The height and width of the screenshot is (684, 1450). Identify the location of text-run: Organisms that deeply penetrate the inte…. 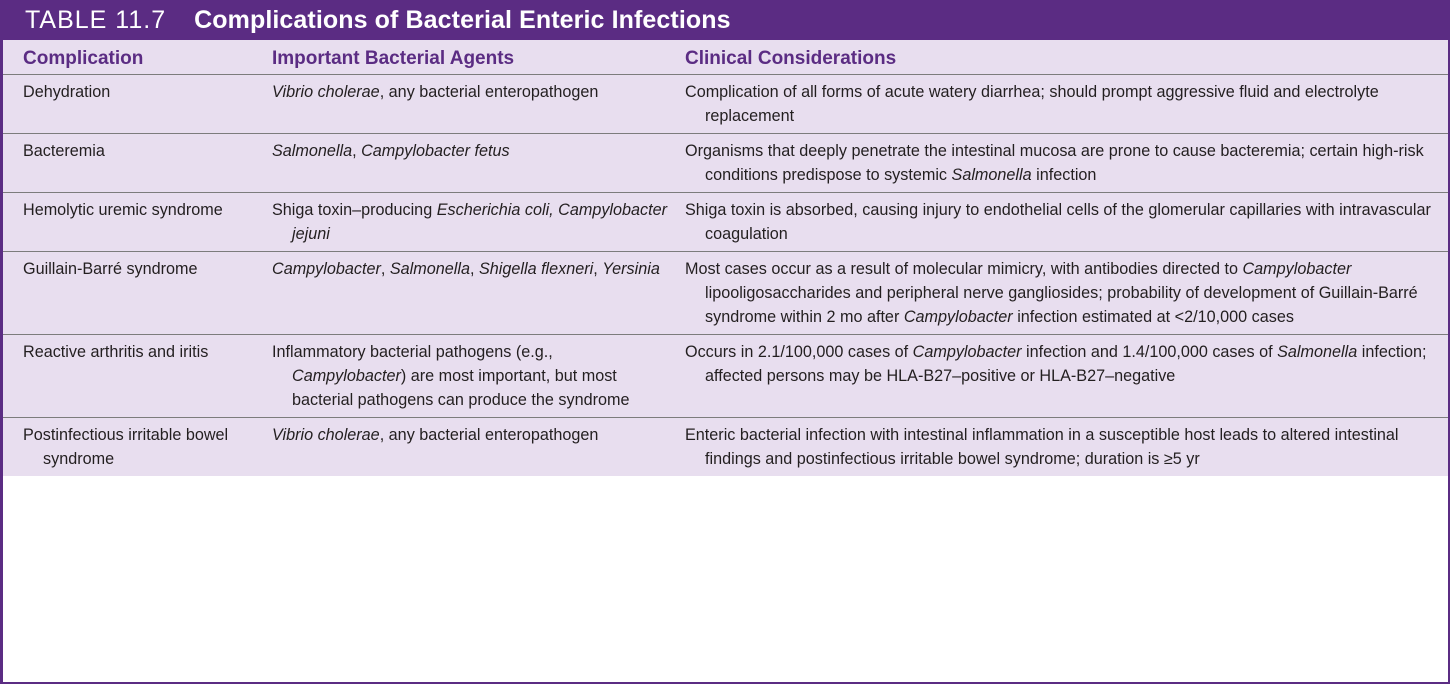
(1054, 163).